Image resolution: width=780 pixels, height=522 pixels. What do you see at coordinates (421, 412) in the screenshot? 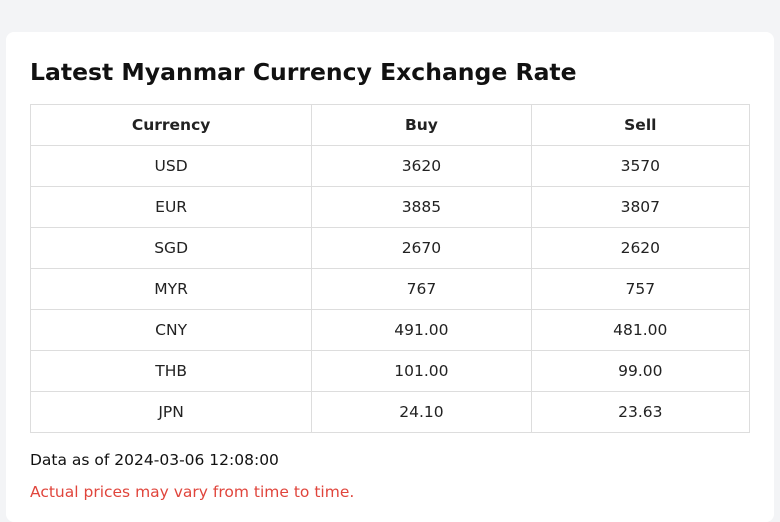
I see `buy-cell: 24.10` at bounding box center [421, 412].